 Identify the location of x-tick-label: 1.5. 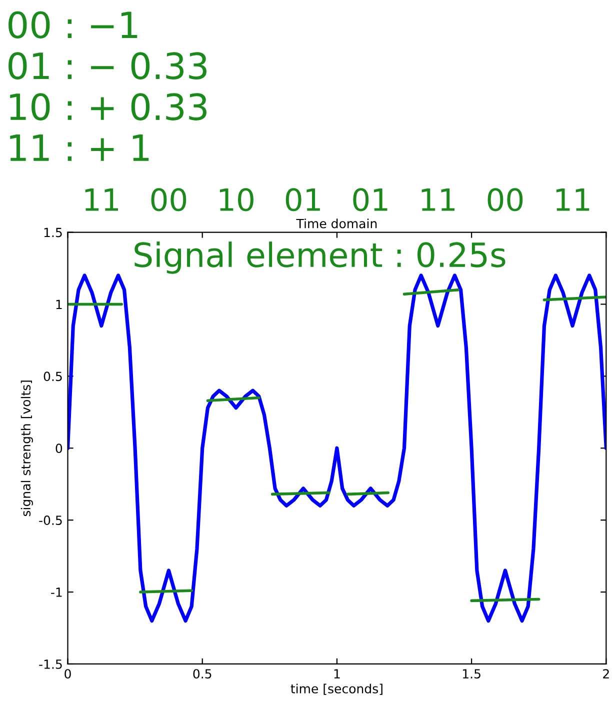
(471, 674).